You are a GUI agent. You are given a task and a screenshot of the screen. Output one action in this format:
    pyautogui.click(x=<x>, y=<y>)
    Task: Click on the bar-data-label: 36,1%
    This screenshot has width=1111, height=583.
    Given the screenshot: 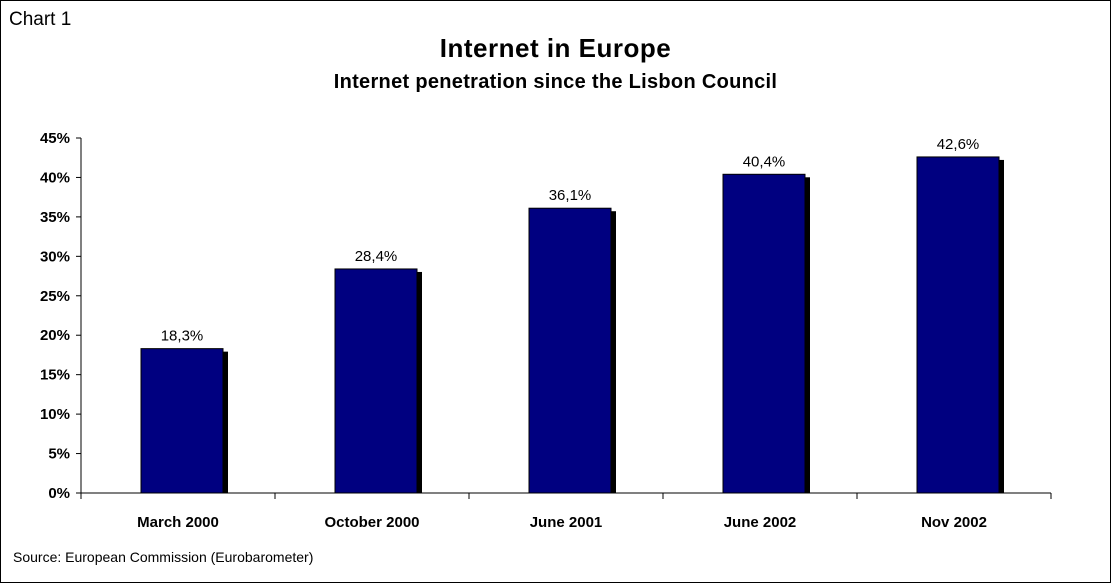 What is the action you would take?
    pyautogui.click(x=570, y=195)
    